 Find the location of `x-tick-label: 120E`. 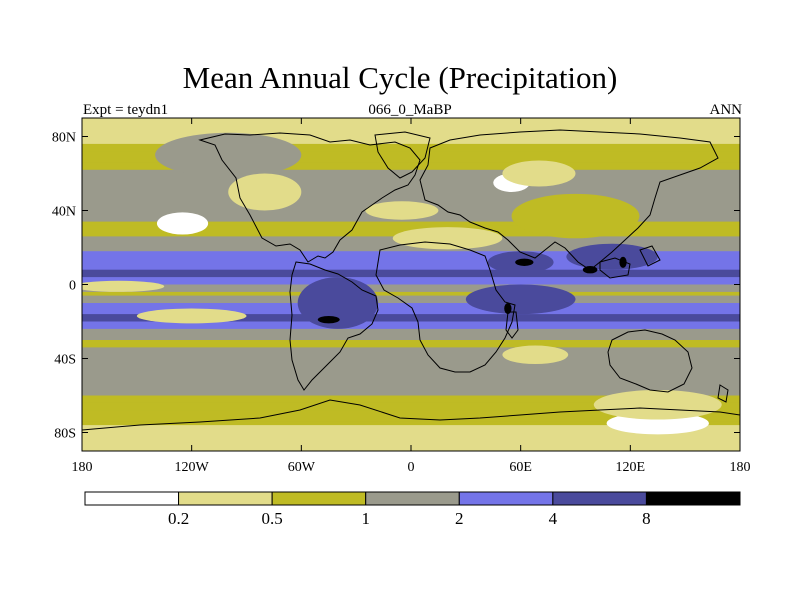

x-tick-label: 120E is located at coordinates (631, 467).